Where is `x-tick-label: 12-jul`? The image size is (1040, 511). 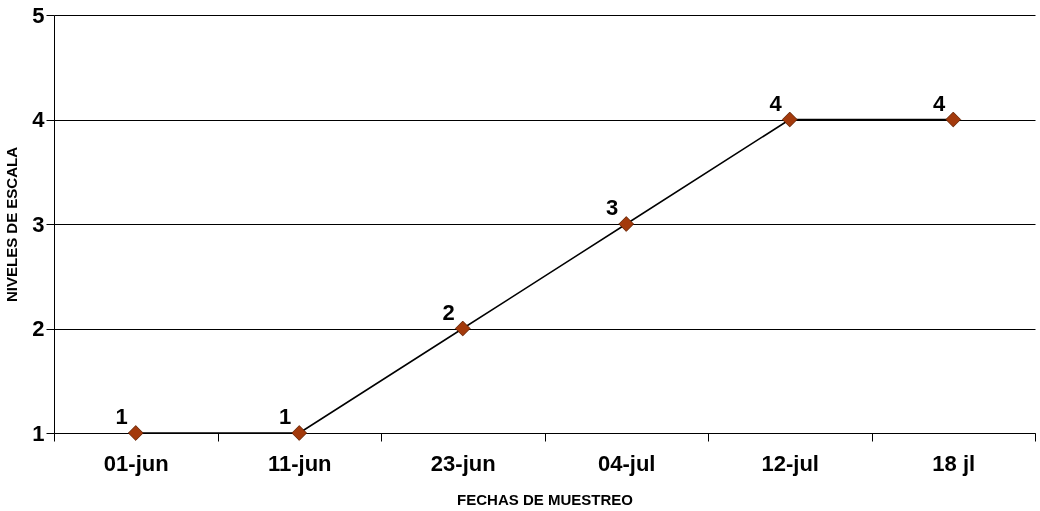
x-tick-label: 12-jul is located at coordinates (790, 463).